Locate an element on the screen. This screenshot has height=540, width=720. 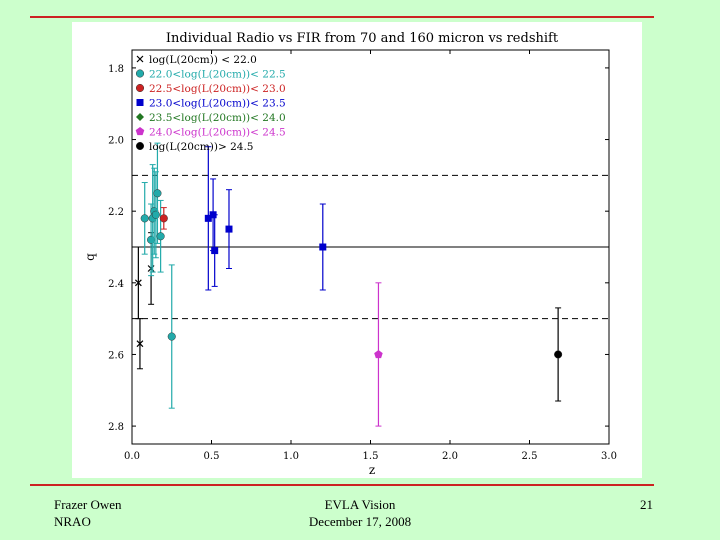
y-tick-label: 2.6 is located at coordinates (116, 355).